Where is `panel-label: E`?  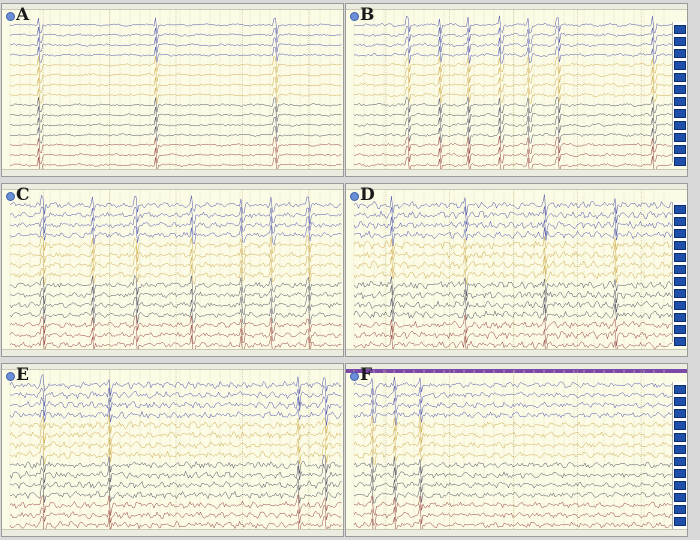 panel-label: E is located at coordinates (22, 375).